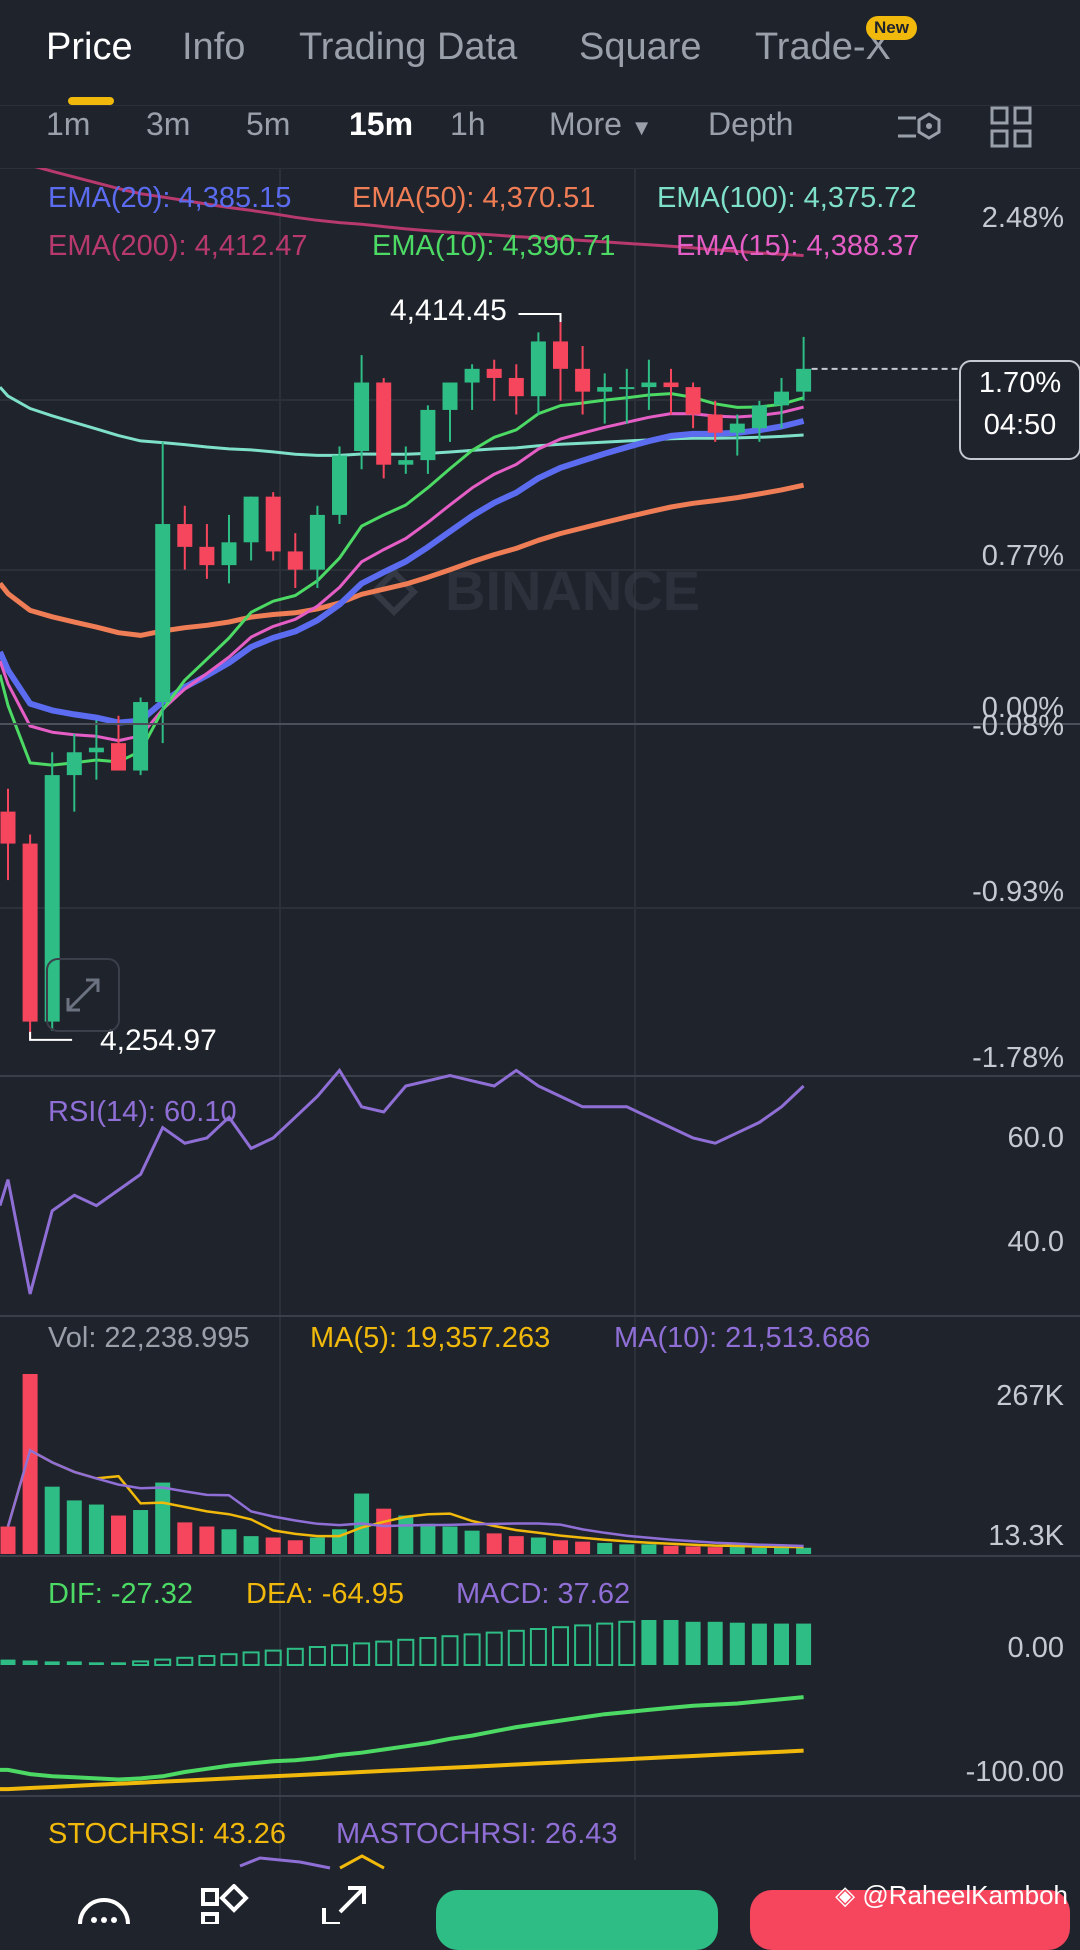 This screenshot has width=1080, height=1950. What do you see at coordinates (214, 47) in the screenshot?
I see `tab-info: Info` at bounding box center [214, 47].